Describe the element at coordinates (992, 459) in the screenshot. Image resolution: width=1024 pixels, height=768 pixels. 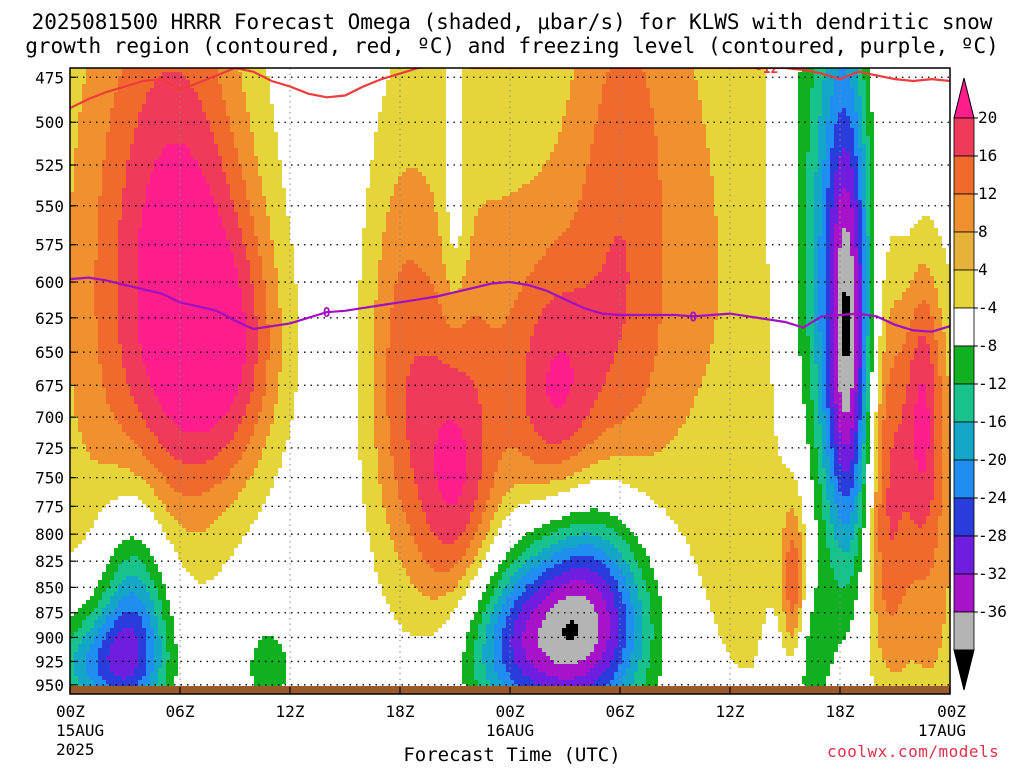
I see `colorbar-label: -20` at that location.